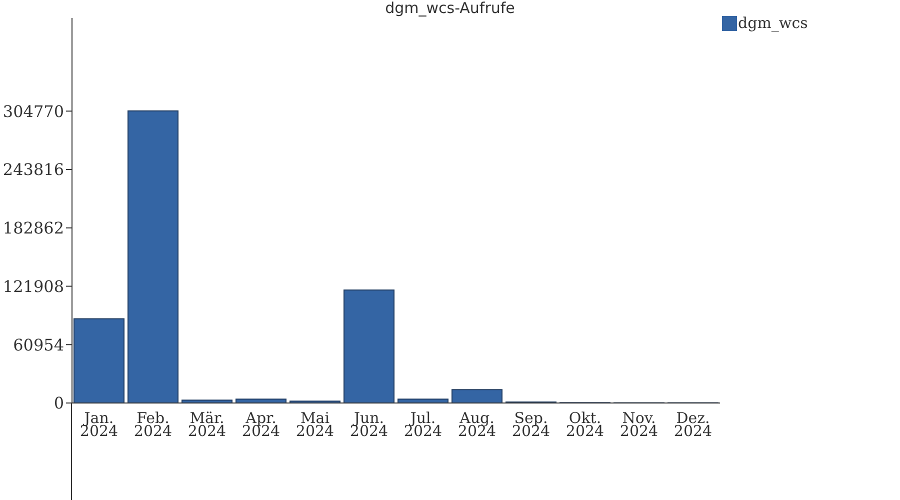  I want to click on x-tick-label: Mai 2024, so click(315, 424).